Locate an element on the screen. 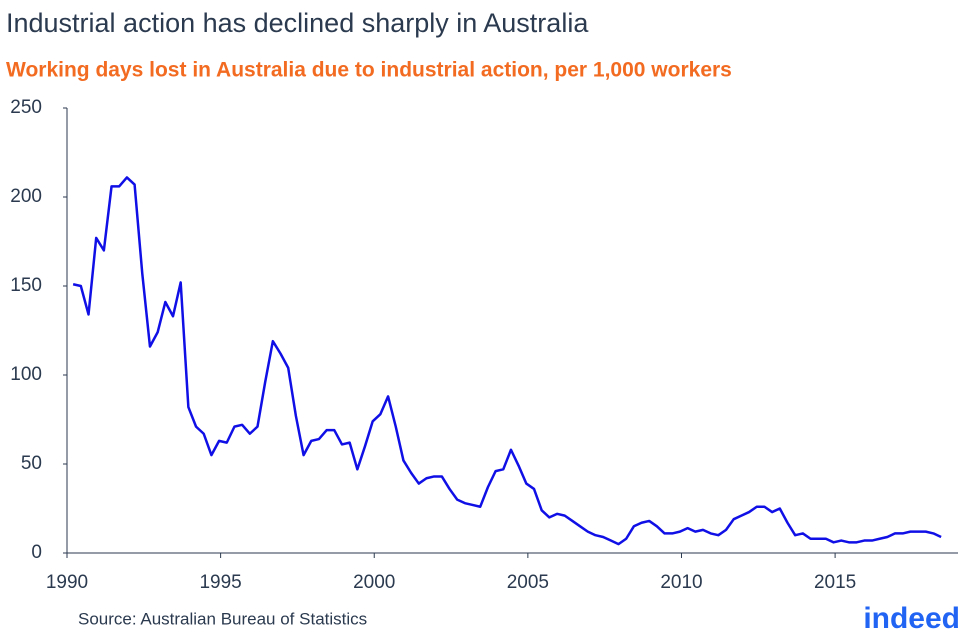 Image resolution: width=975 pixels, height=637 pixels. x-tick-label: 2000 is located at coordinates (374, 582).